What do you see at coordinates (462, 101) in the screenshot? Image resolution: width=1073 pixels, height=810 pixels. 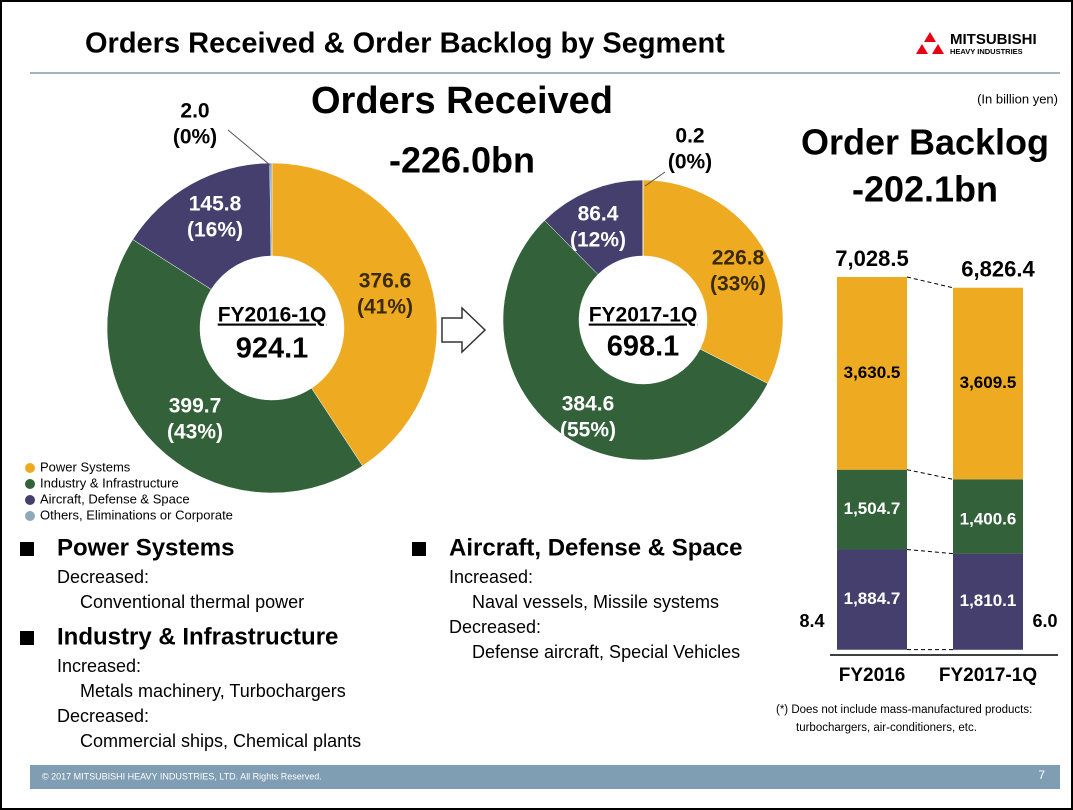 I see `orders-title: Orders Received` at bounding box center [462, 101].